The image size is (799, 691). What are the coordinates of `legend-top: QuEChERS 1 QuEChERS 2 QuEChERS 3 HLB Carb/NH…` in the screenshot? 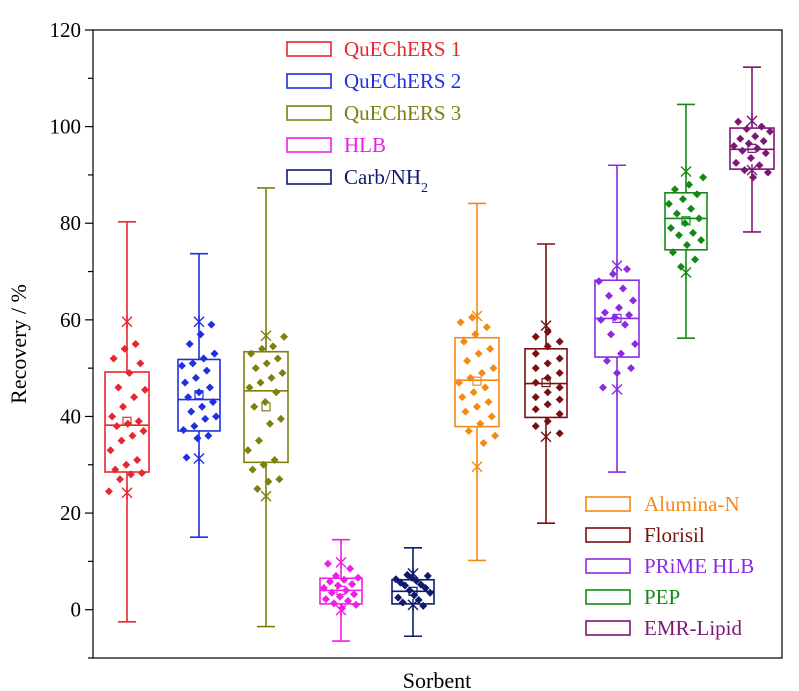 It's located at (373, 116).